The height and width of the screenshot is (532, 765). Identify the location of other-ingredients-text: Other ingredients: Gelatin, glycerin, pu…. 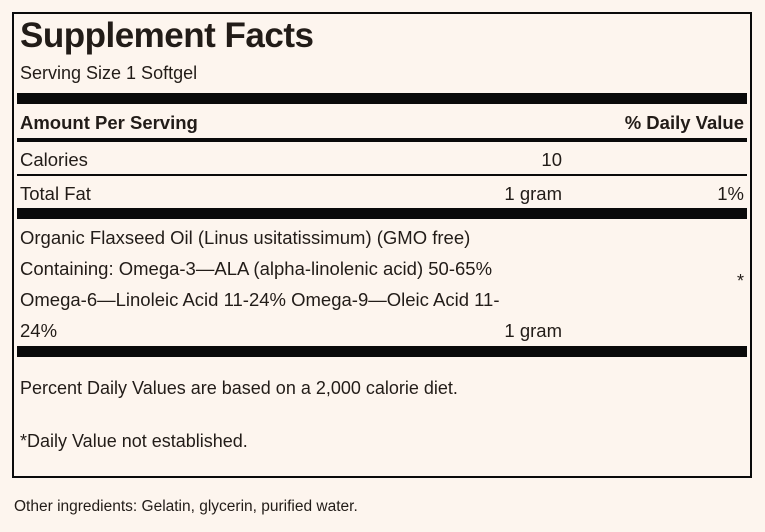
(186, 506).